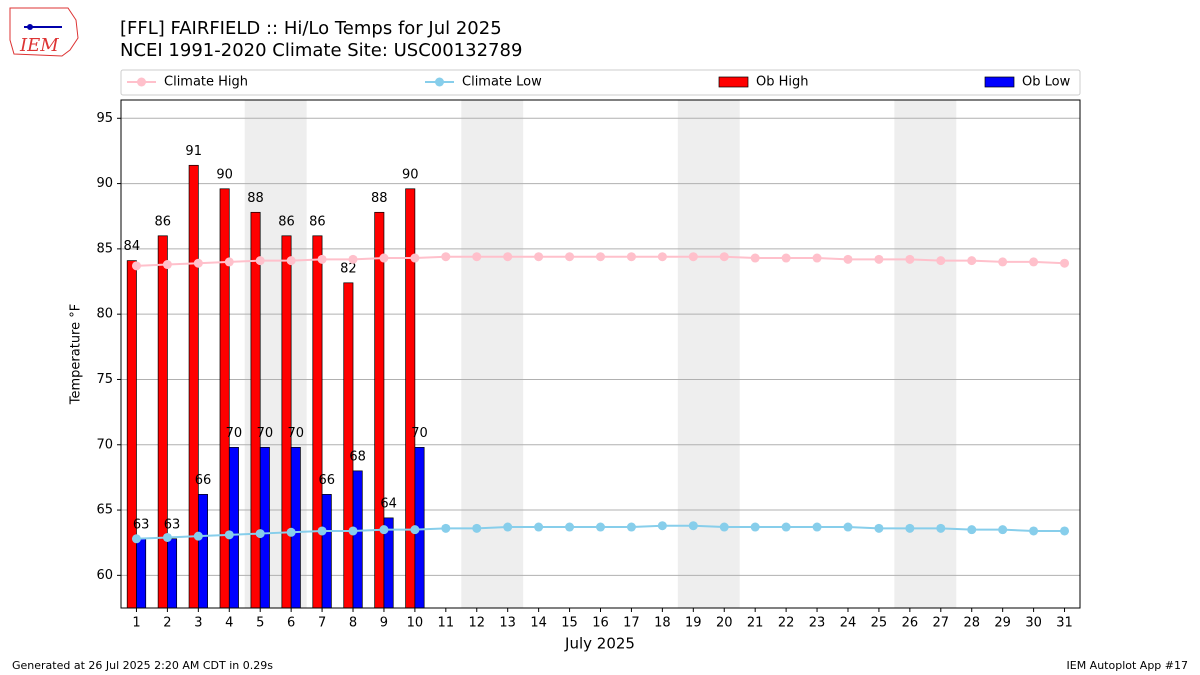  What do you see at coordinates (132, 246) in the screenshot?
I see `data-label: 84` at bounding box center [132, 246].